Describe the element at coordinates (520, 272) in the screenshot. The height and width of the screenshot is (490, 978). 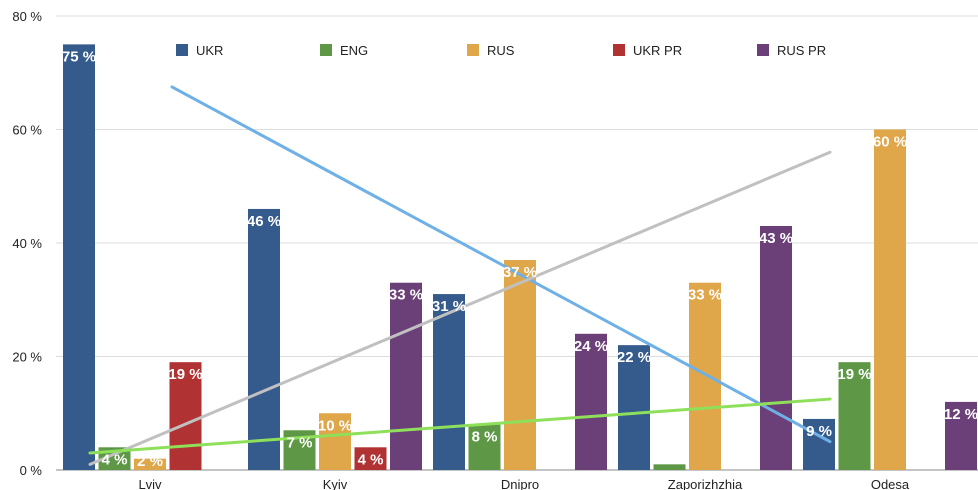
I see `data-label: 37 %` at that location.